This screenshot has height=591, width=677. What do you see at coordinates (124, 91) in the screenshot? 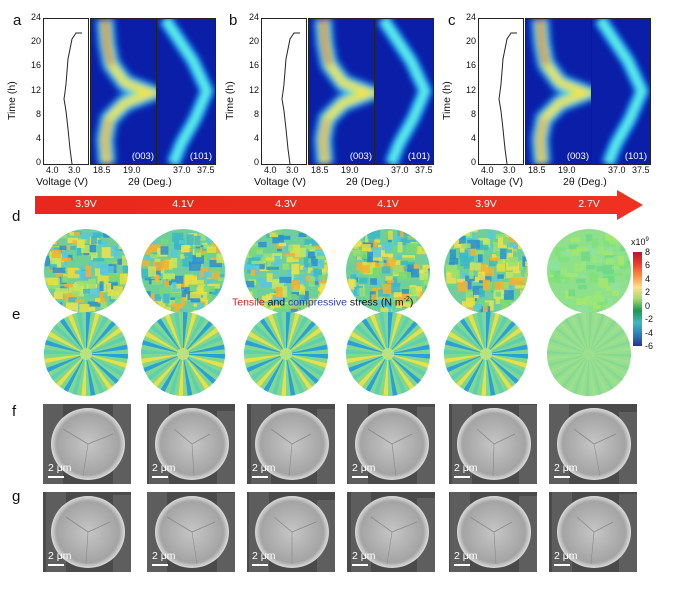
I see `xrd-map-003-a: (003)` at bounding box center [124, 91].